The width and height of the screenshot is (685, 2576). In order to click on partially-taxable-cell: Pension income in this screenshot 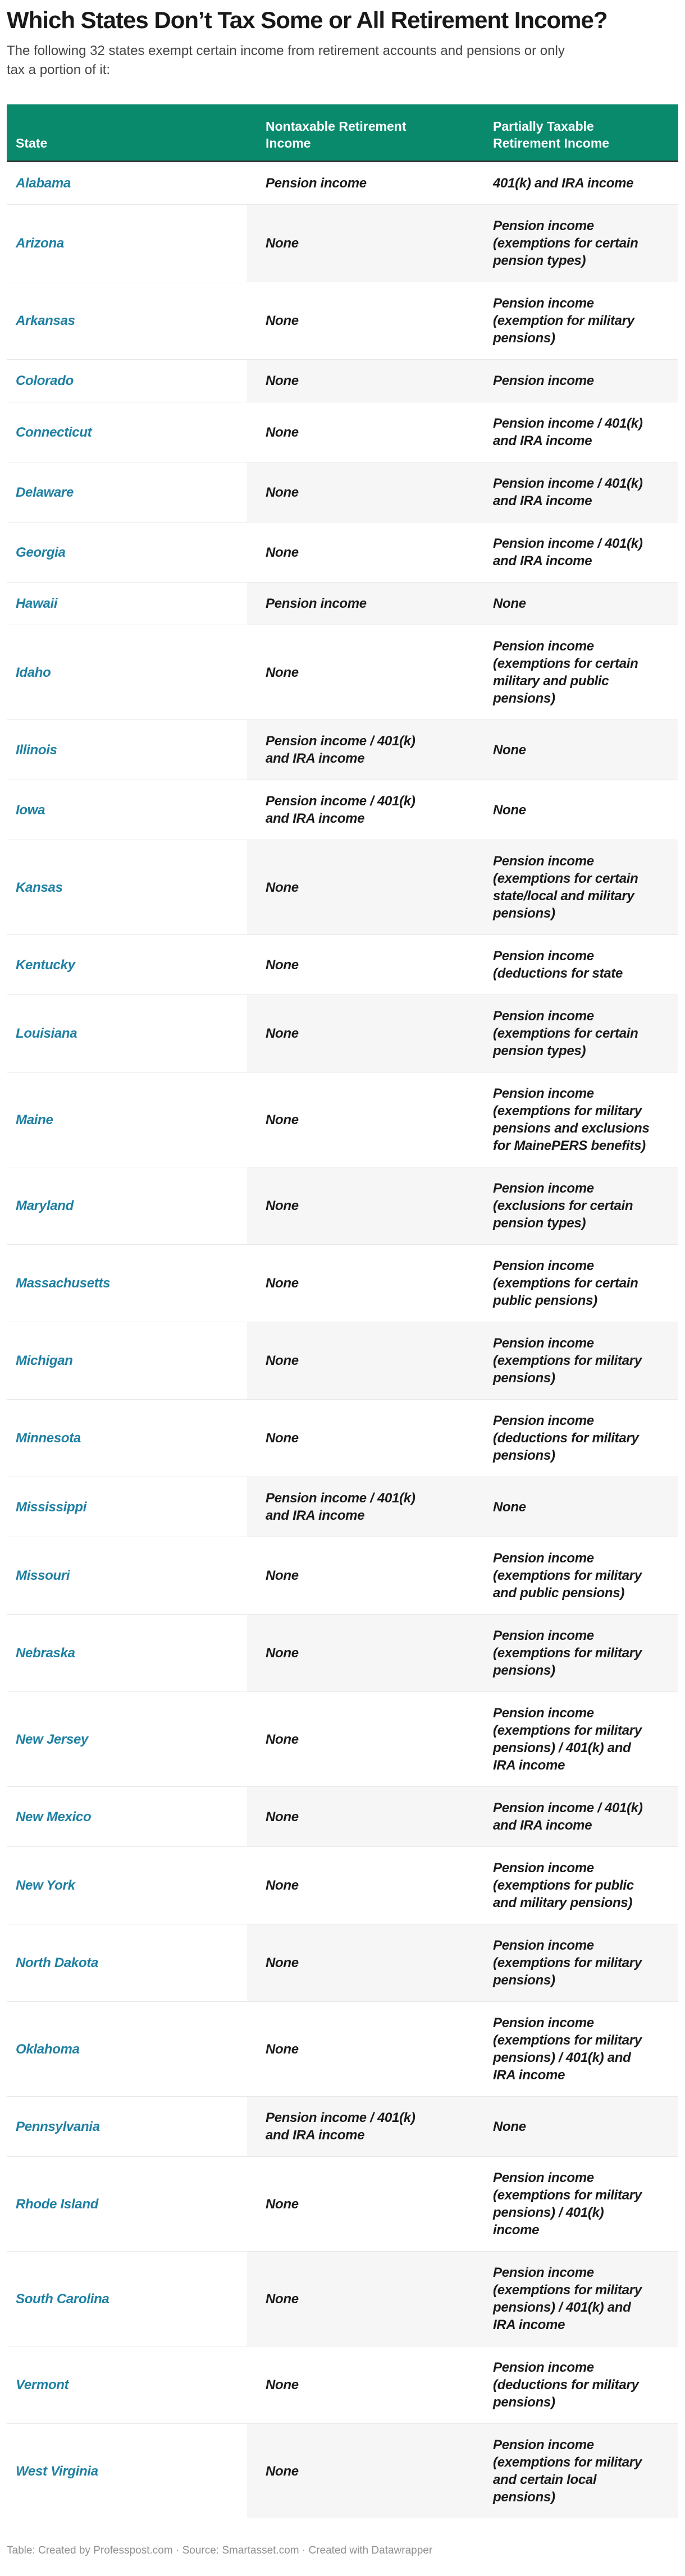, I will do `click(580, 380)`.